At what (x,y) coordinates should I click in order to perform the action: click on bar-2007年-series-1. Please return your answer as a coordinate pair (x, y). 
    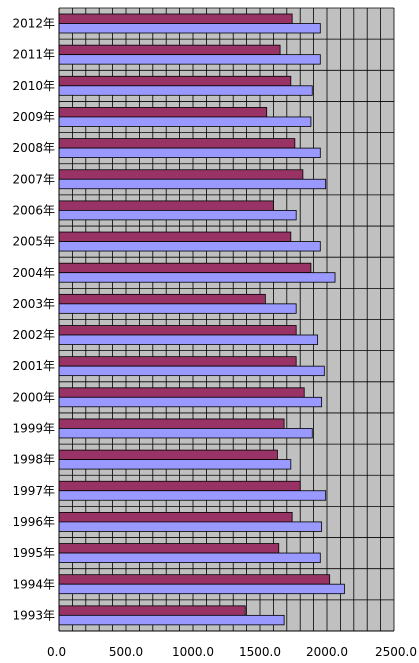
    Looking at the image, I should click on (181, 174).